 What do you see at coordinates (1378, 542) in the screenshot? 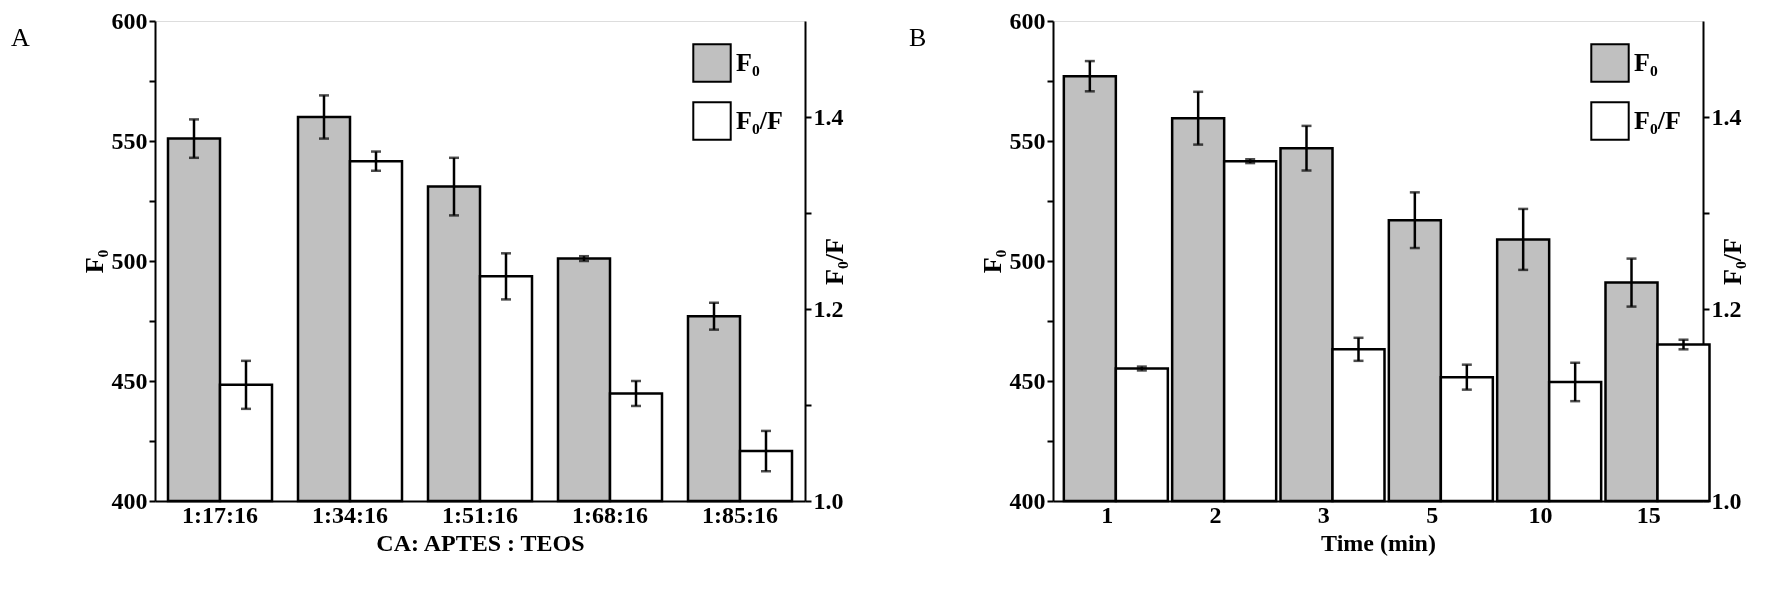
I see `x-axis-title: Time (min)` at bounding box center [1378, 542].